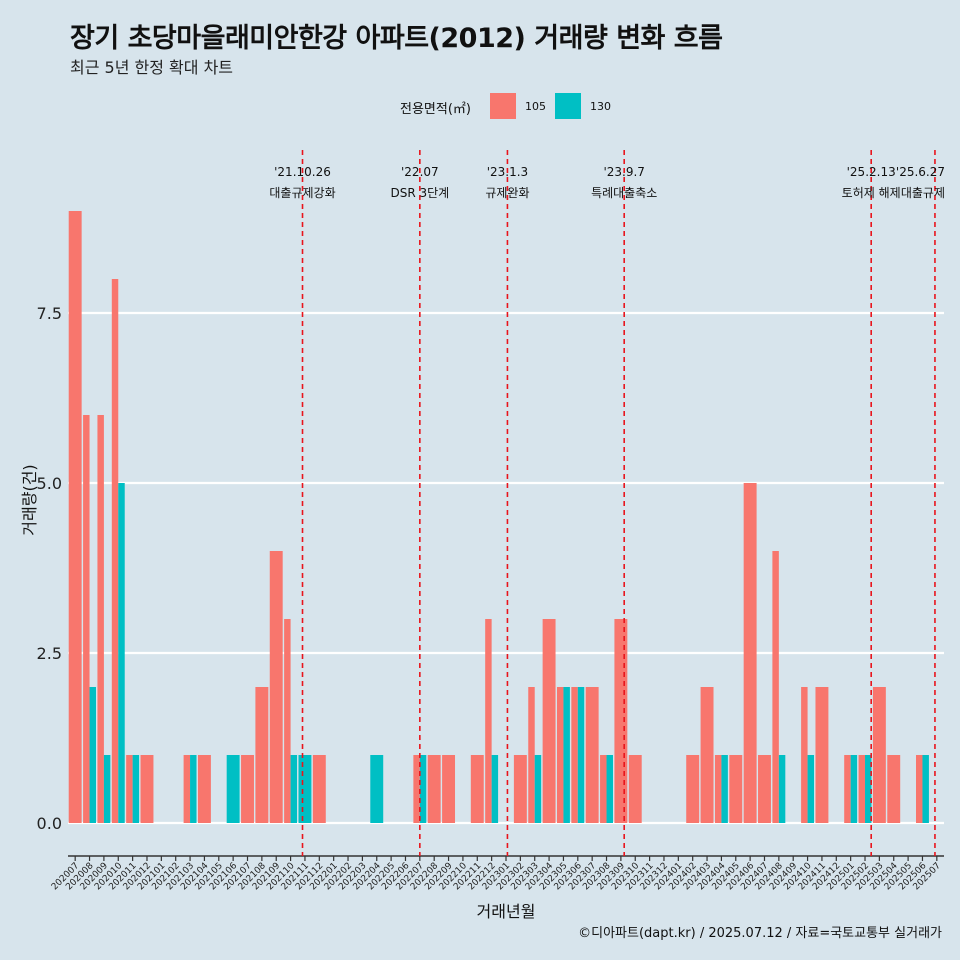 This screenshot has width=960, height=960. Describe the element at coordinates (302, 193) in the screenshot. I see `event-label: 대출규제강화` at that location.